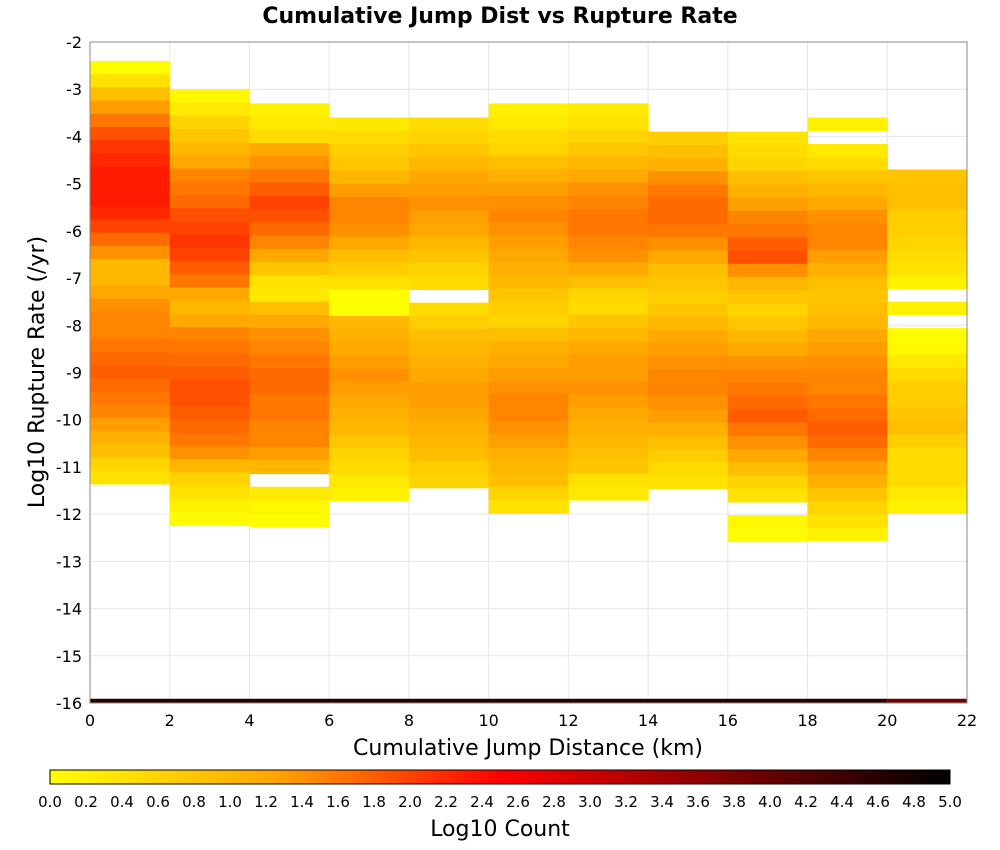  I want to click on y-tick-label: -12, so click(69, 514).